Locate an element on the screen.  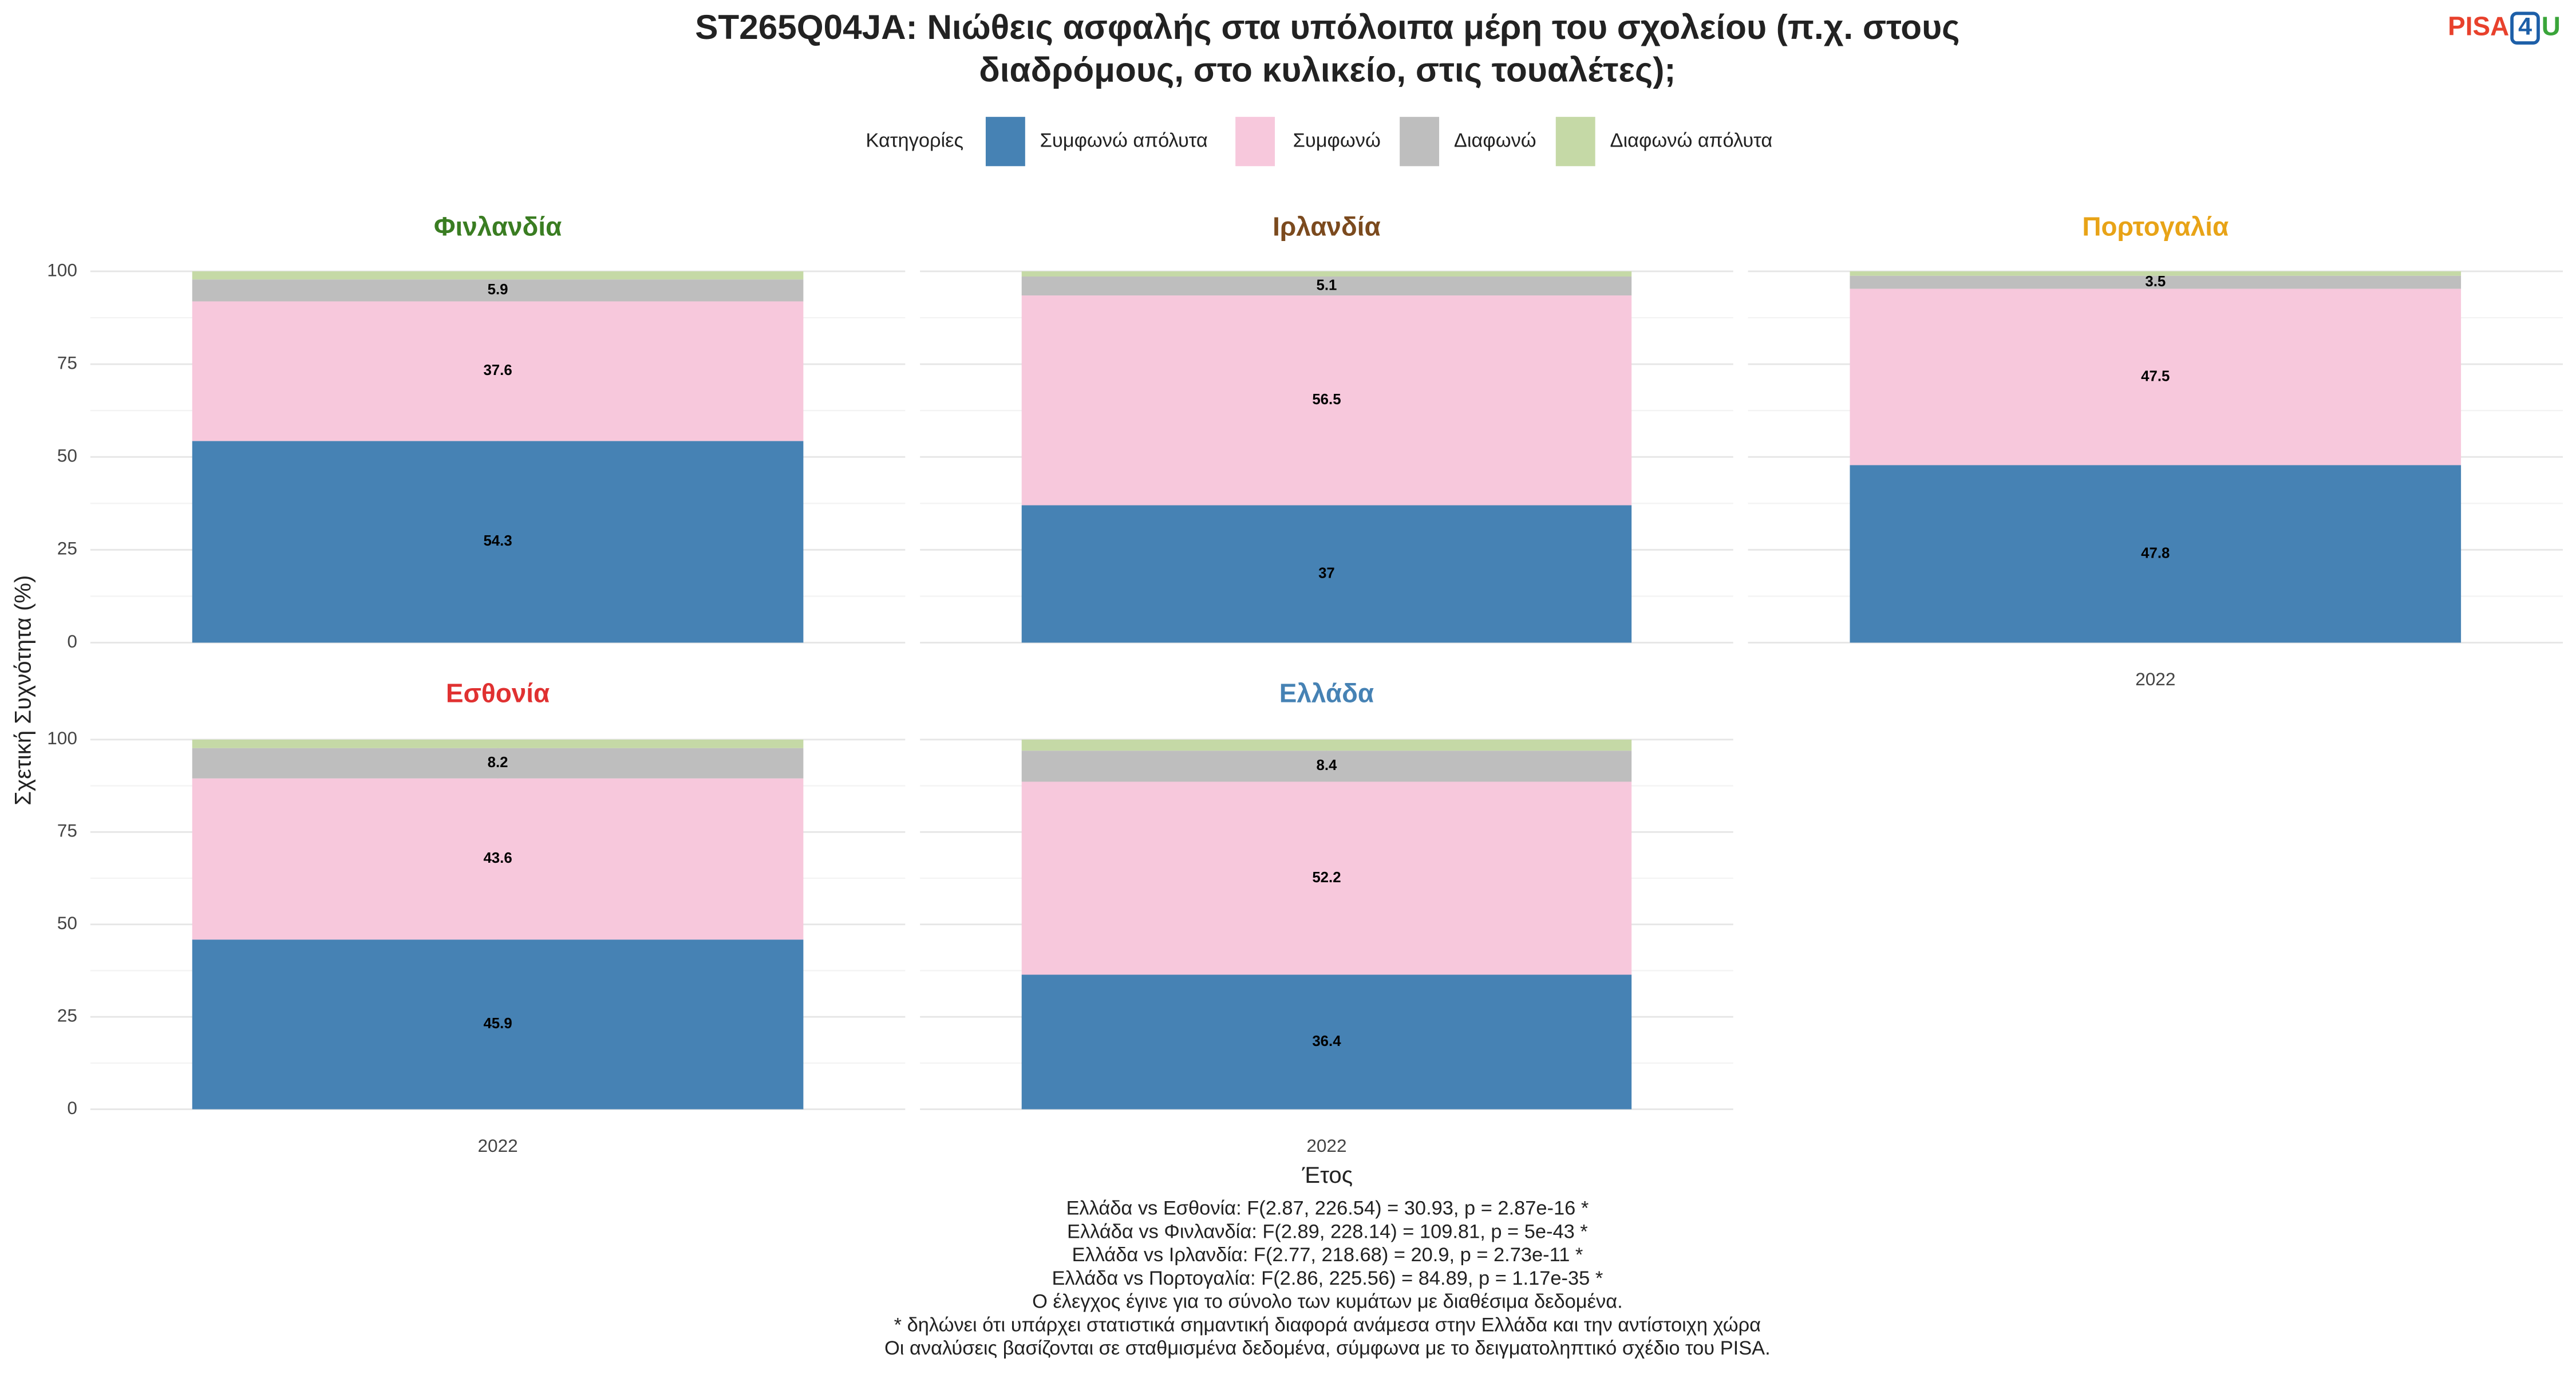
logo-text: U is located at coordinates (2551, 26).